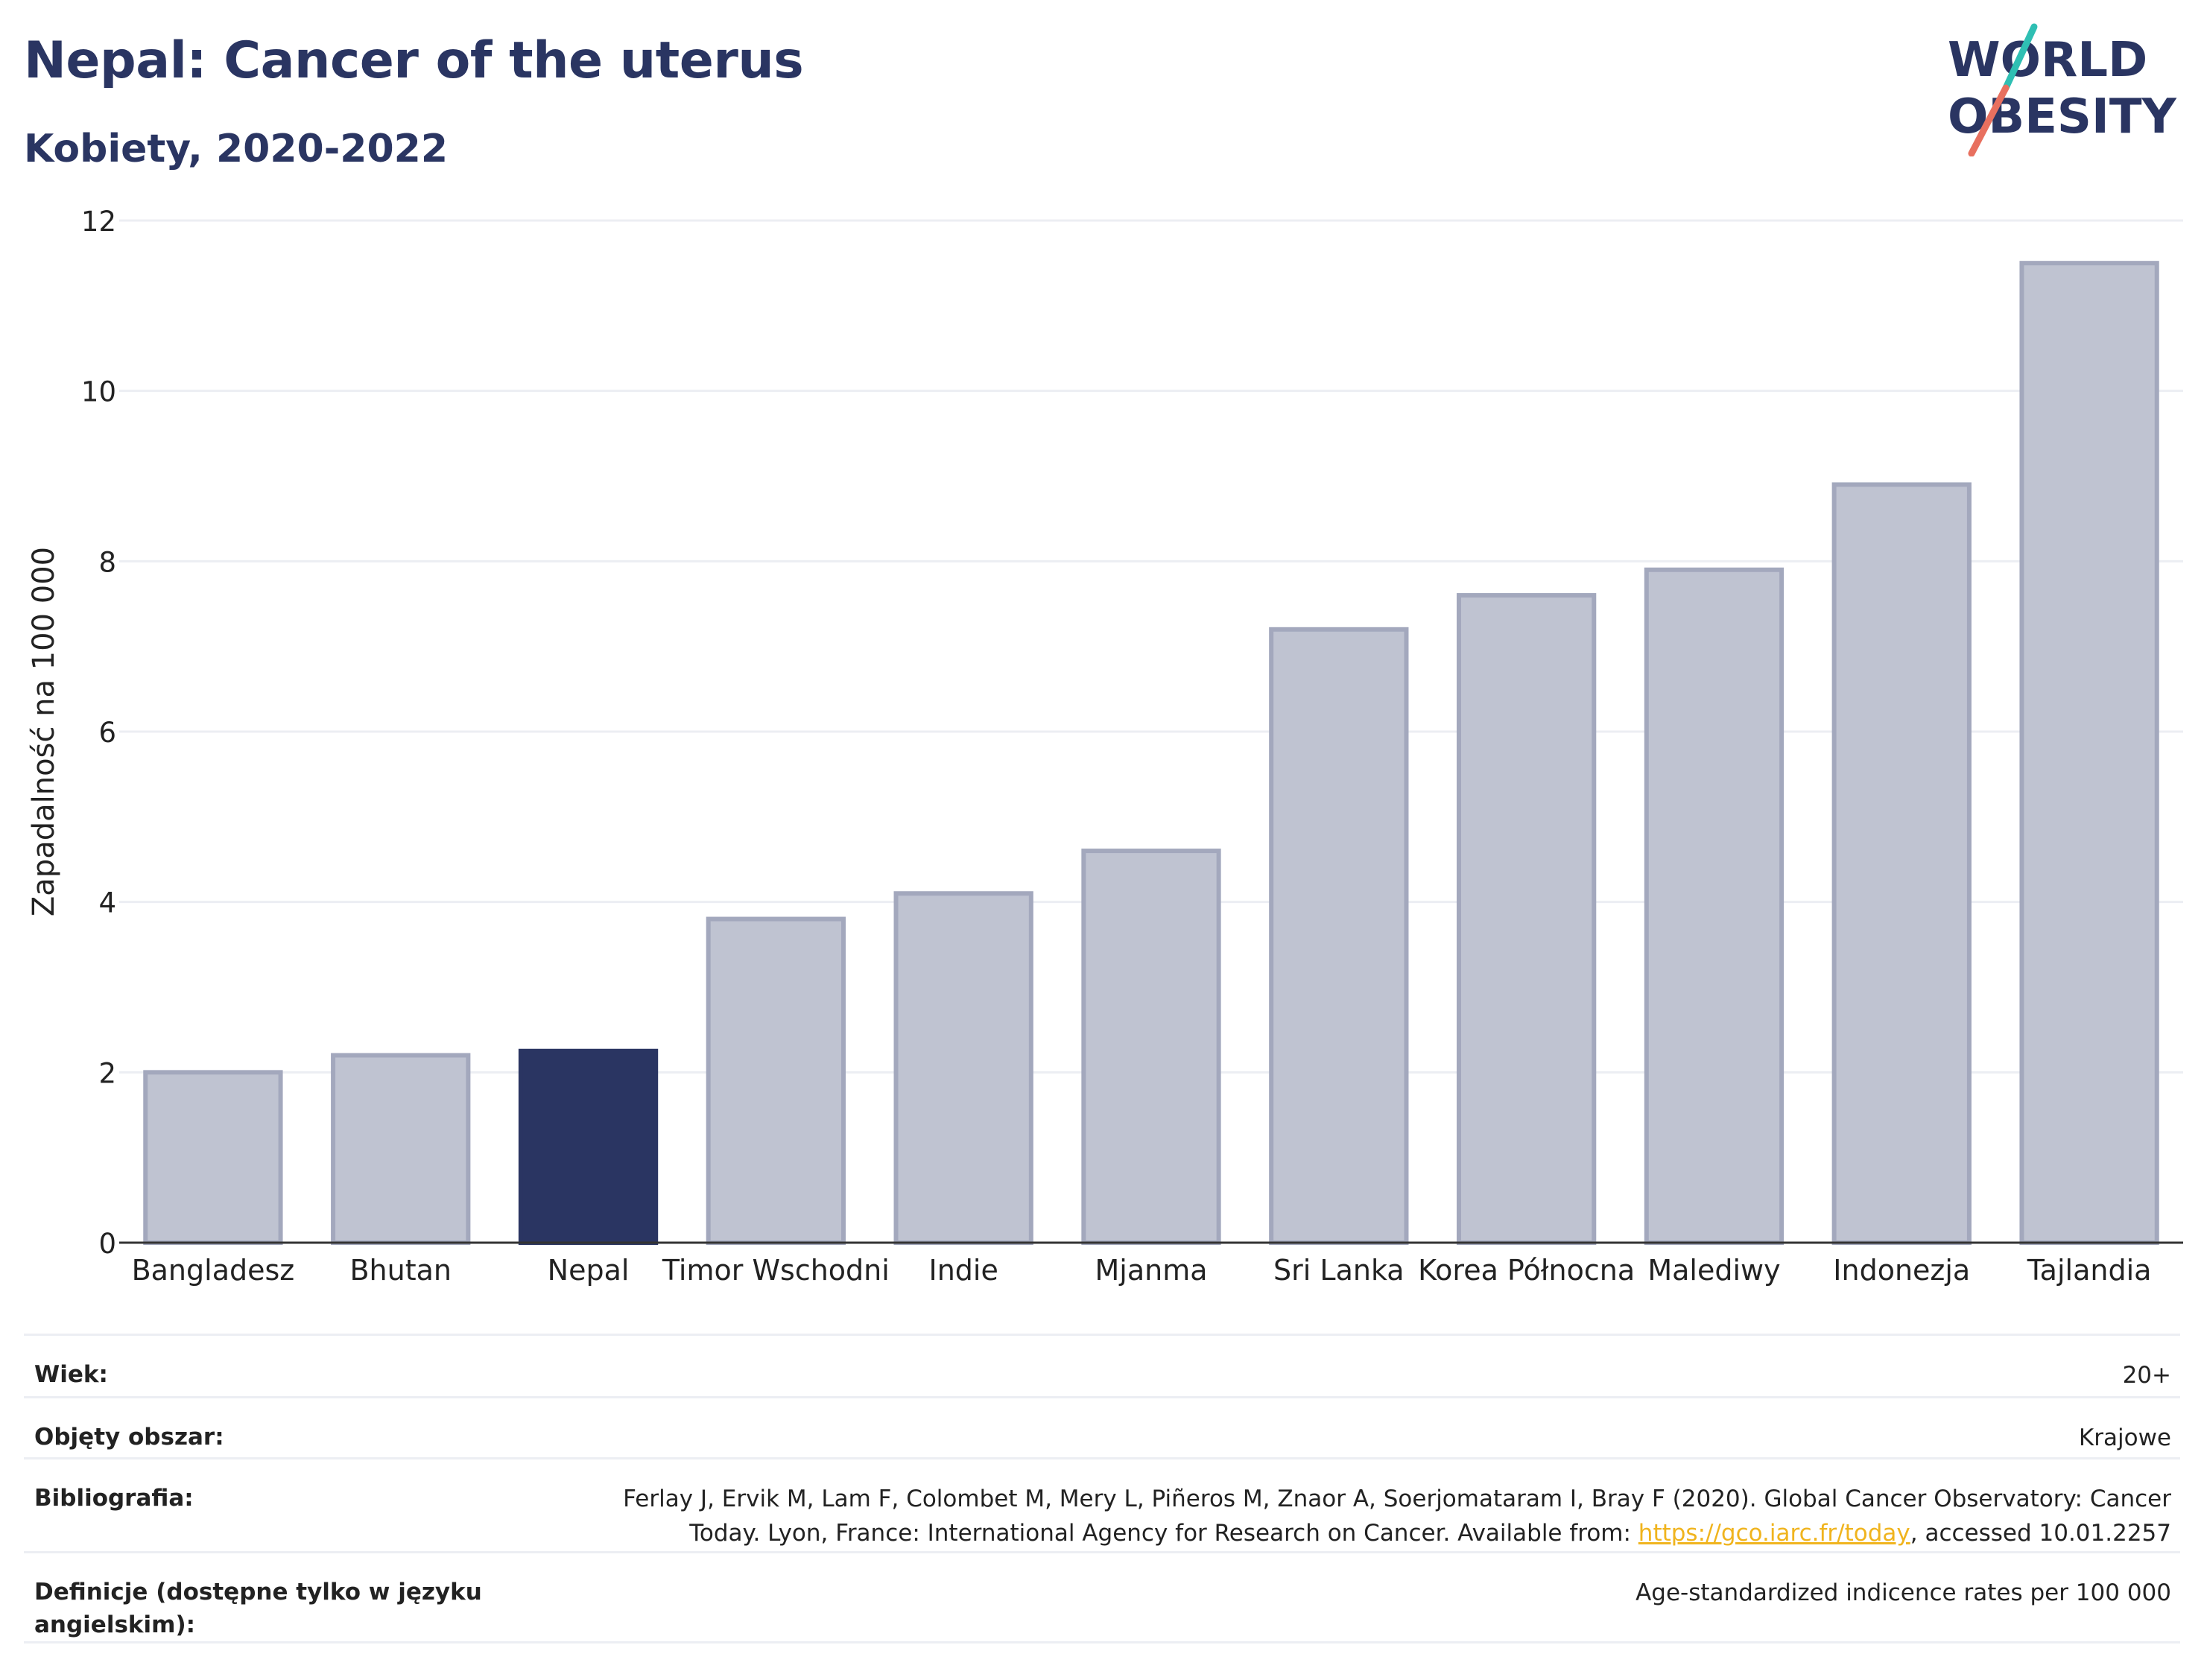  What do you see at coordinates (1989, 120) in the screenshot?
I see `logo-slash-coral` at bounding box center [1989, 120].